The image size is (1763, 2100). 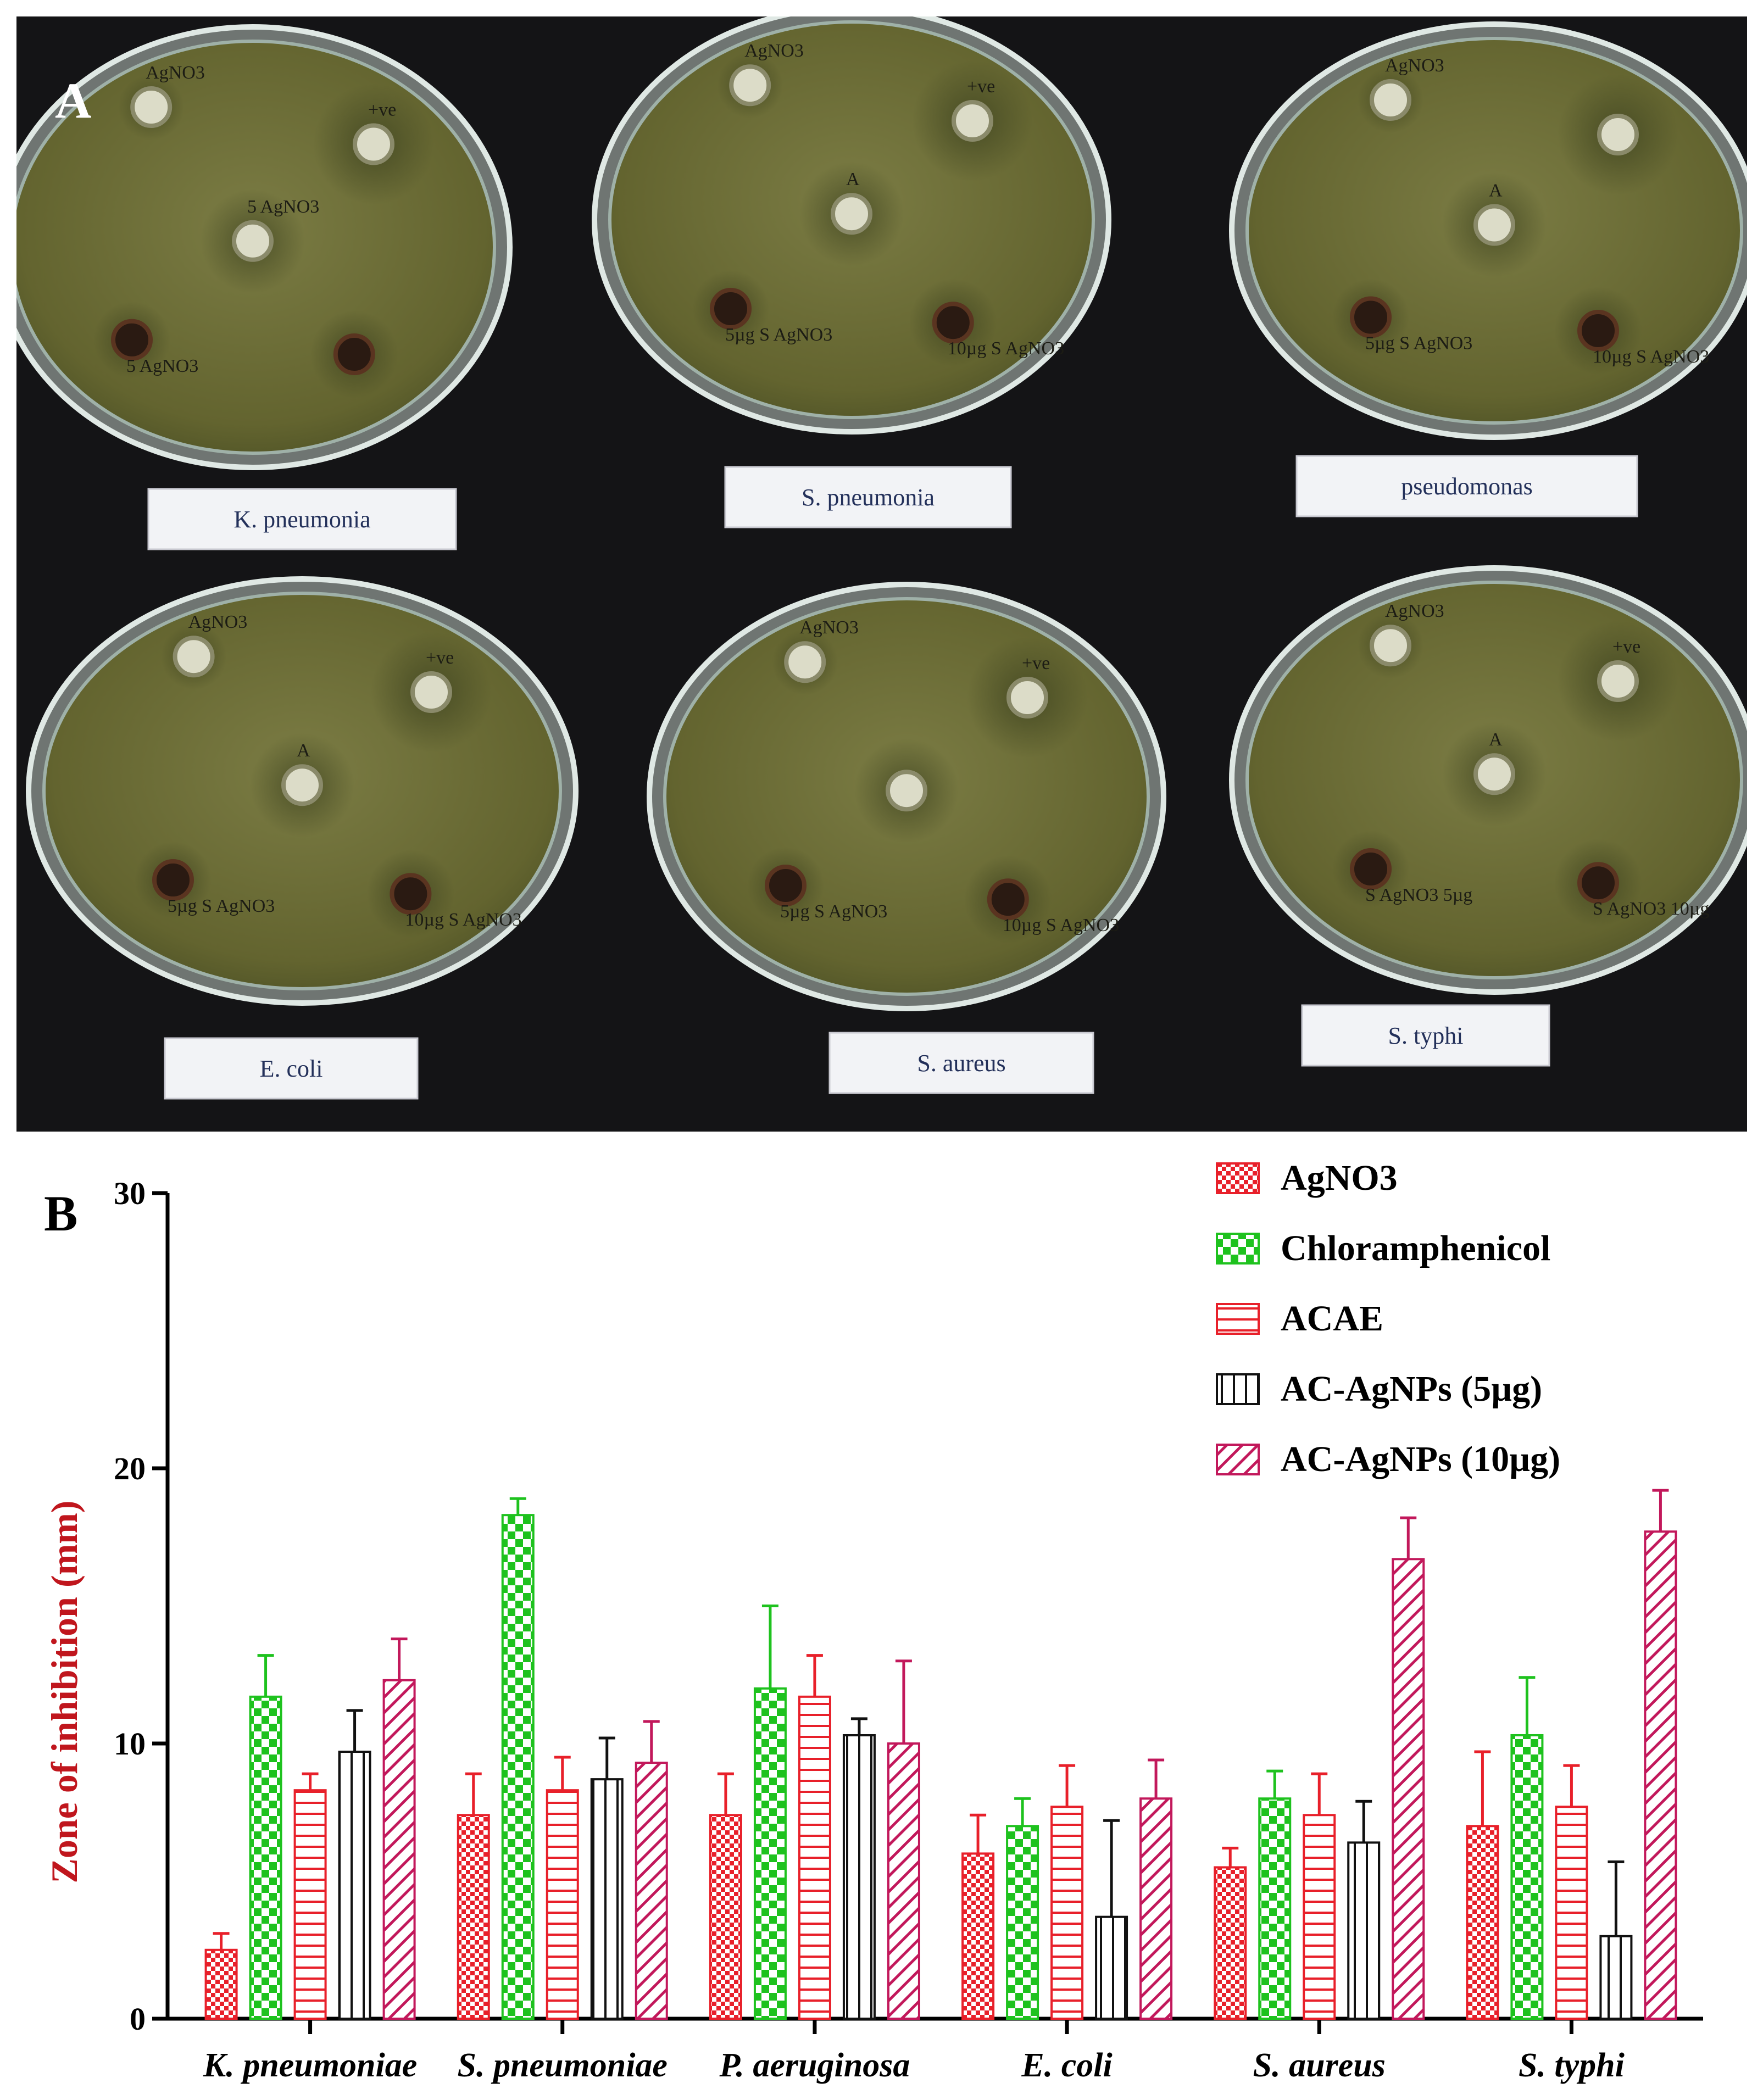 I want to click on petri-dish: AgNO3 +ve 5µg S AgNO3 10µg S AgNO3, so click(x=906, y=797).